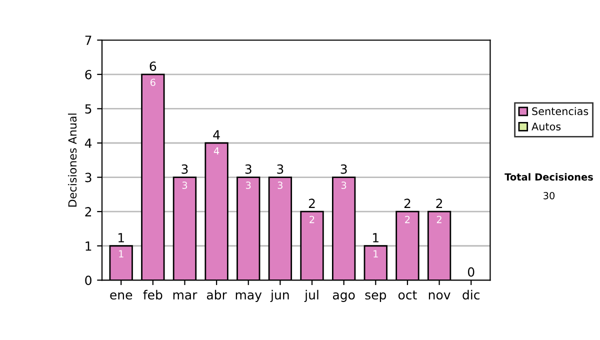 The image size is (600, 340). I want to click on x-tick-label: ene, so click(121, 296).